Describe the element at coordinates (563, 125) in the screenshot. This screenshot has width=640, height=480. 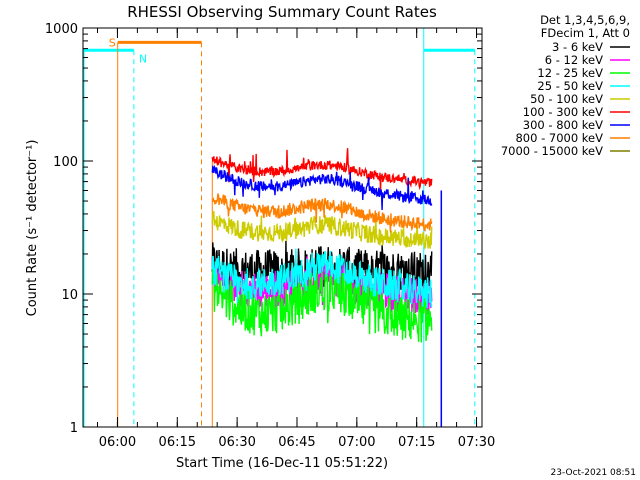
I see `legend-label-6: 300 - 800 keV` at that location.